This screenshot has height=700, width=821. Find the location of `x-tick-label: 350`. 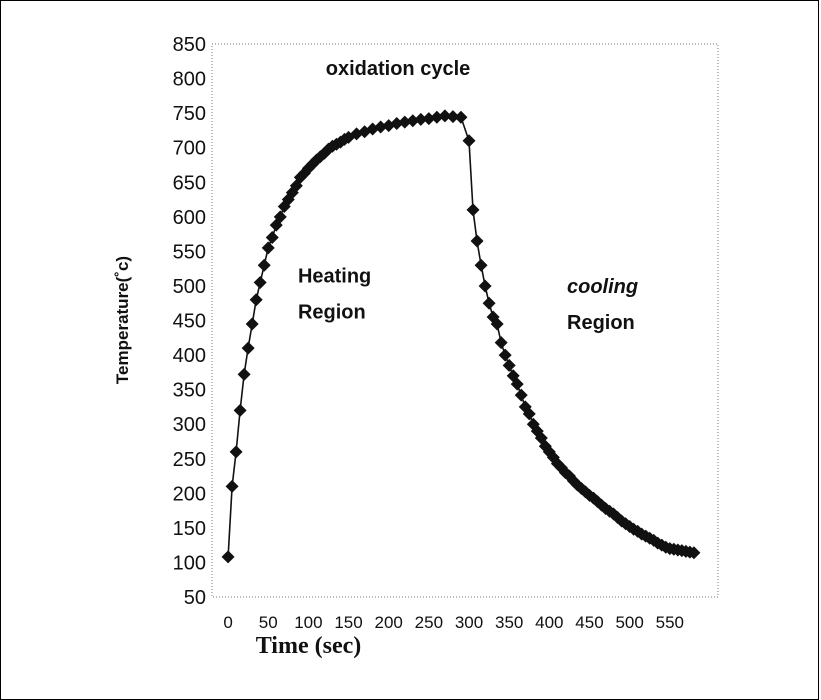

x-tick-label: 350 is located at coordinates (509, 622).